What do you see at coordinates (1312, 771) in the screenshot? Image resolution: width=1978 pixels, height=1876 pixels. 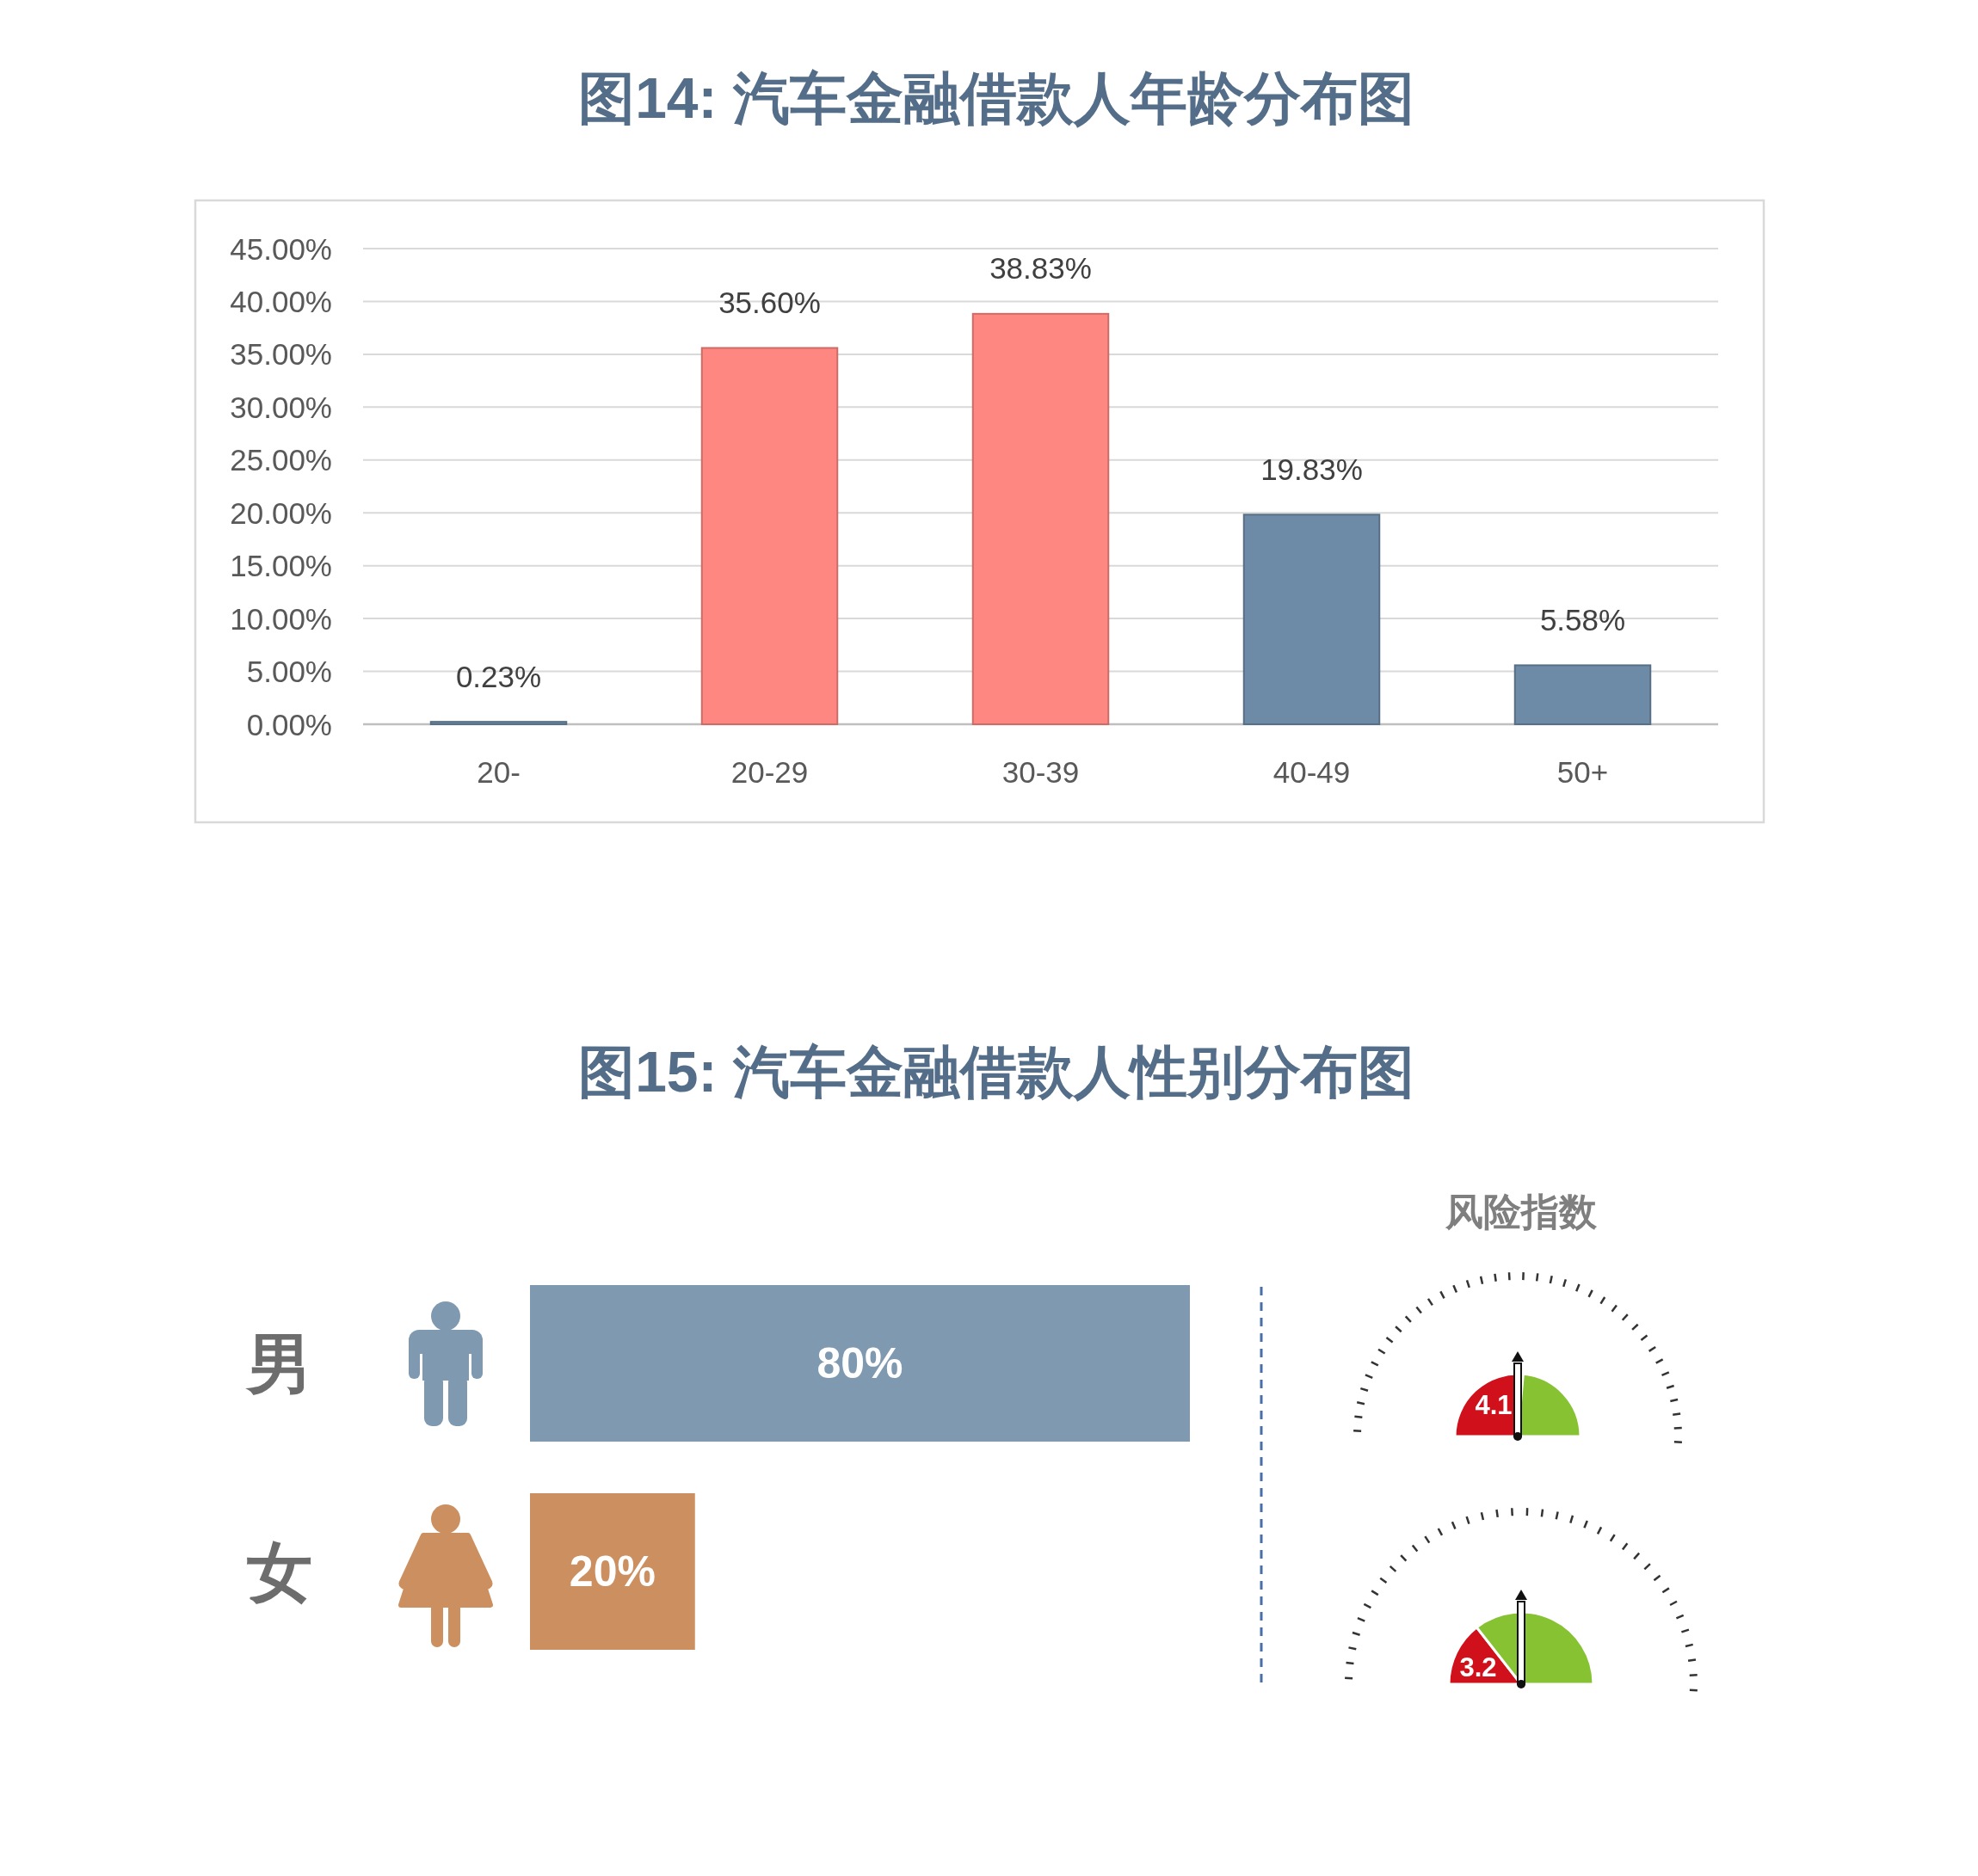 I see `x-tick-label: 40-49` at bounding box center [1312, 771].